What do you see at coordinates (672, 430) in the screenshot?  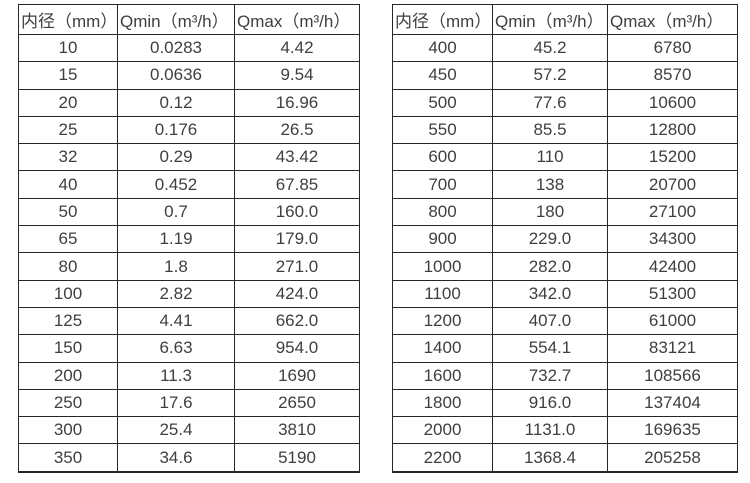 I see `cell: 169635` at bounding box center [672, 430].